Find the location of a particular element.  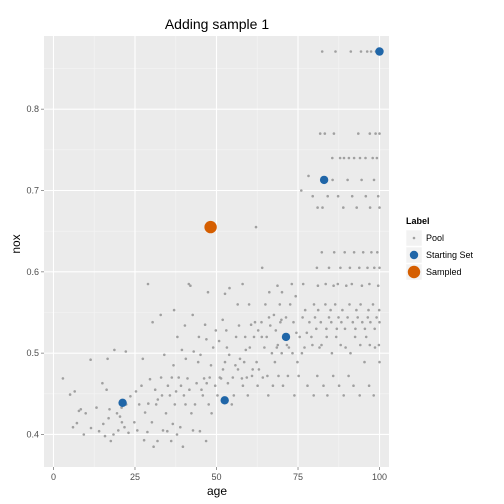

y-axis-title: nox is located at coordinates (16, 243).